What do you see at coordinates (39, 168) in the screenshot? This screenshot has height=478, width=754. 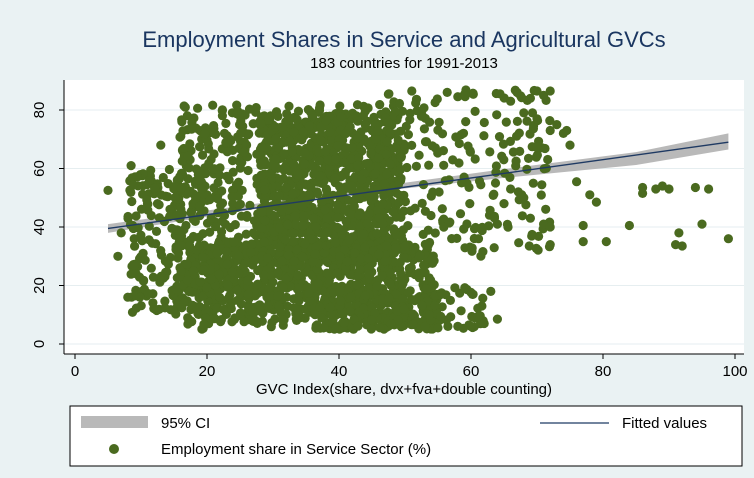 I see `y-tick-label: 60` at bounding box center [39, 168].